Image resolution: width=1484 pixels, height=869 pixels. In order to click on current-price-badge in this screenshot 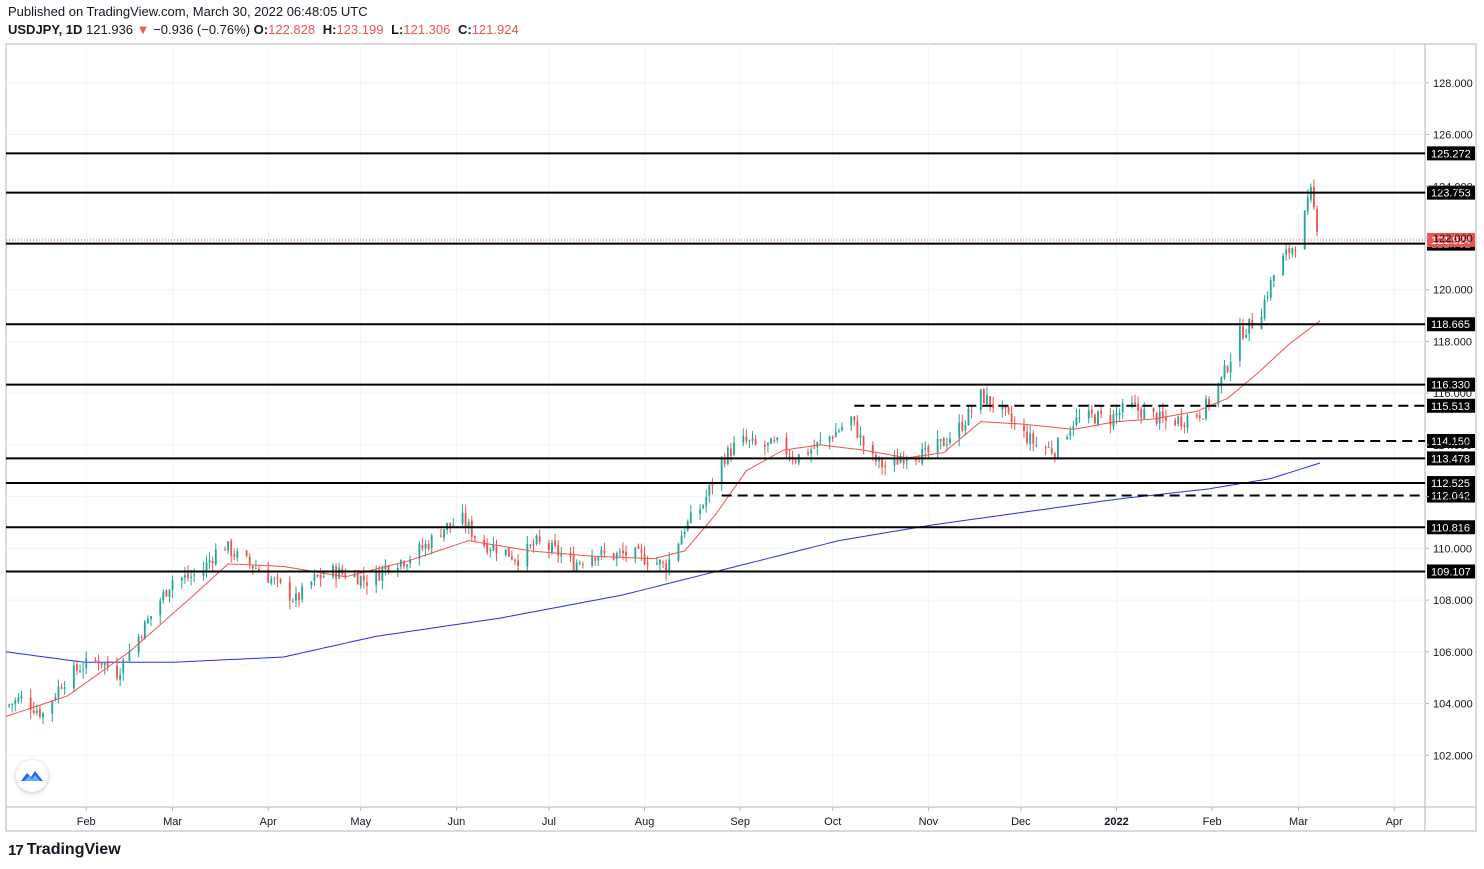, I will do `click(1451, 239)`.